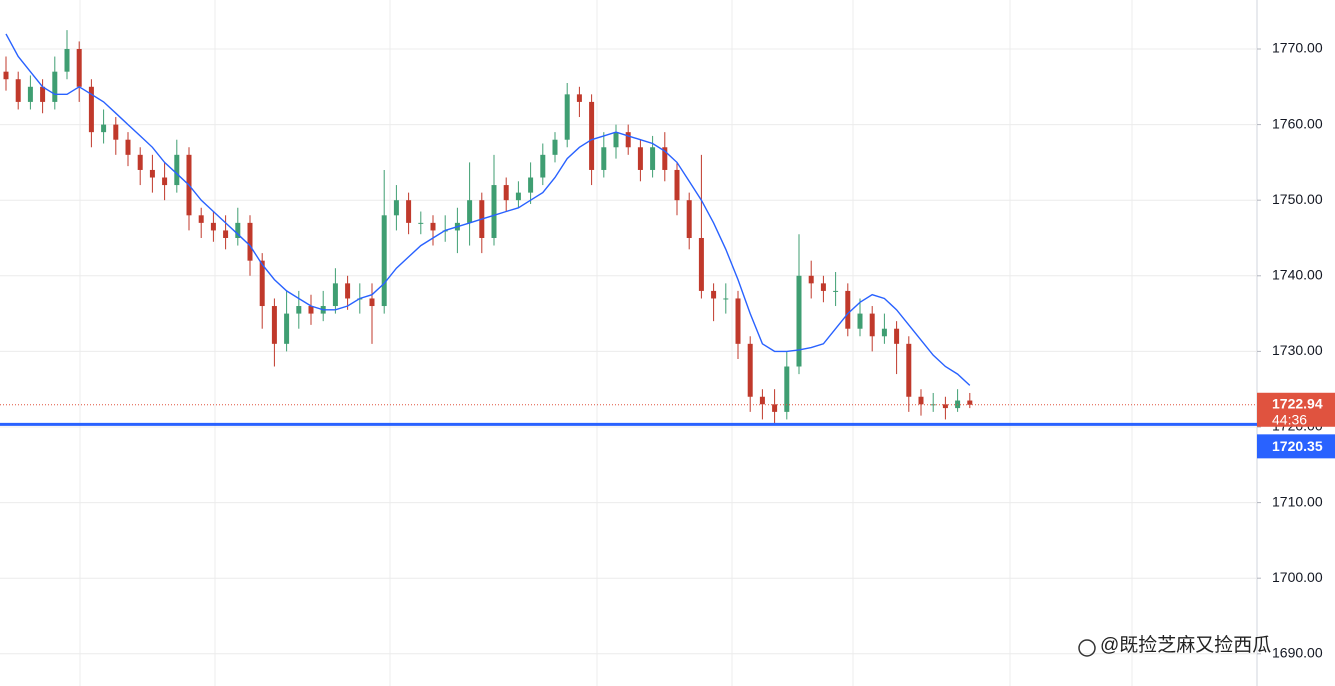 This screenshot has width=1335, height=686. I want to click on horizontal-line-label: 1720.35, so click(1297, 446).